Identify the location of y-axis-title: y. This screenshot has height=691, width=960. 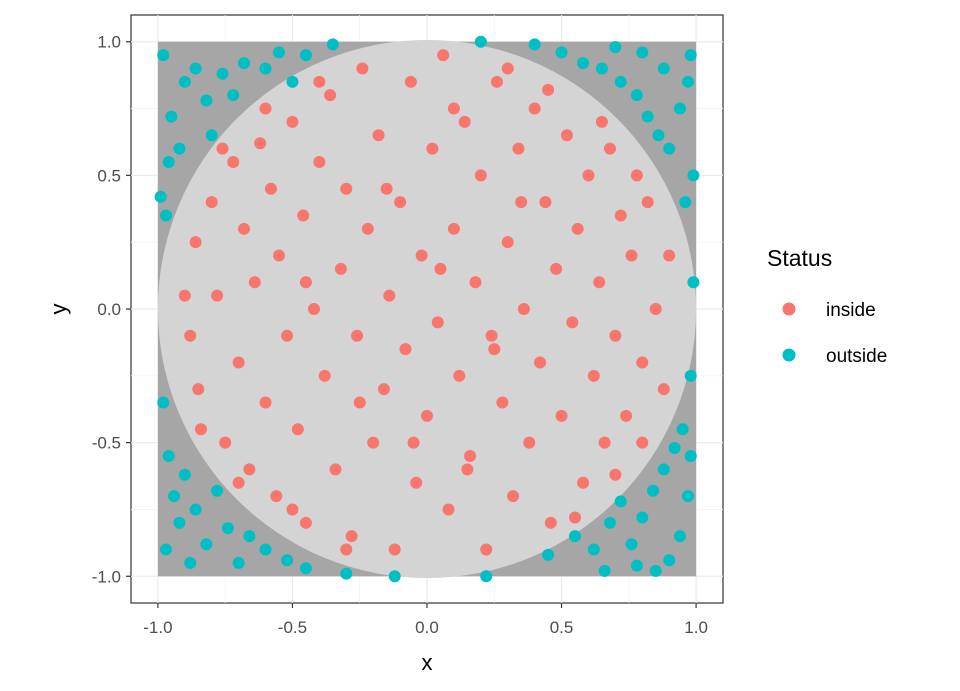
(58, 309).